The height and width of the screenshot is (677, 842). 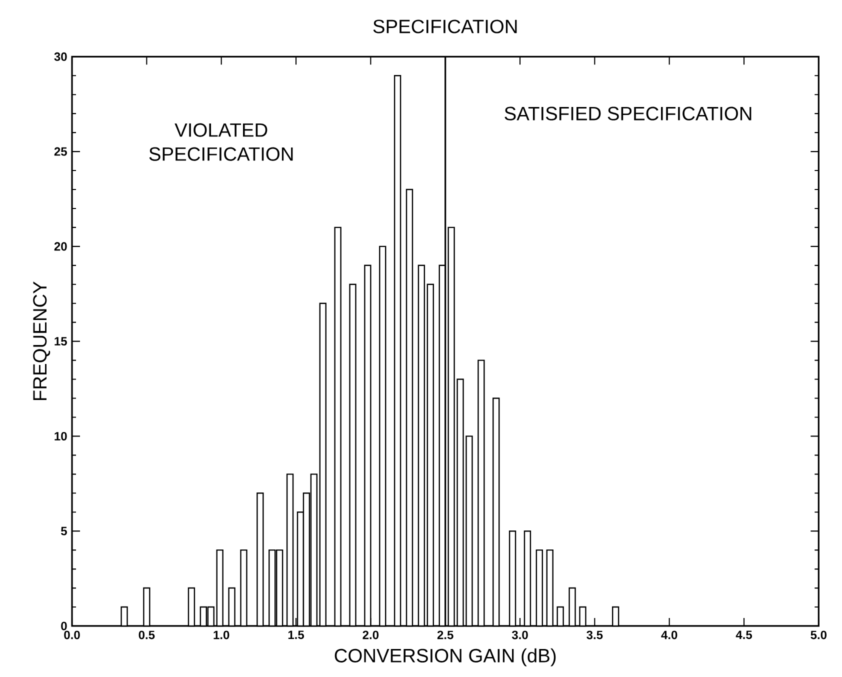 I want to click on x-tick-label: 4.0, so click(x=669, y=635).